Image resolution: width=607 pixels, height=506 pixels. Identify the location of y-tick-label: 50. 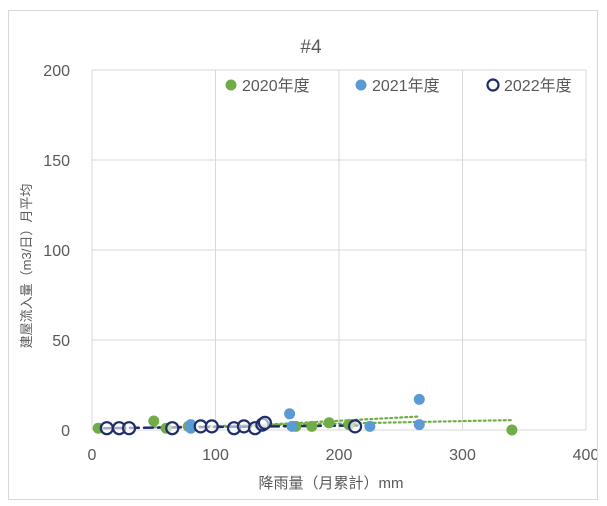
(61, 341).